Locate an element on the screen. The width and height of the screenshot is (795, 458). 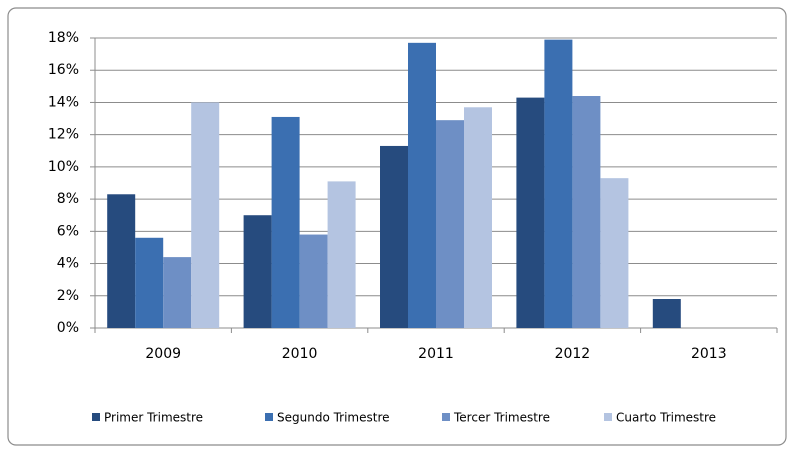
y-tick-label: 14% is located at coordinates (63, 102).